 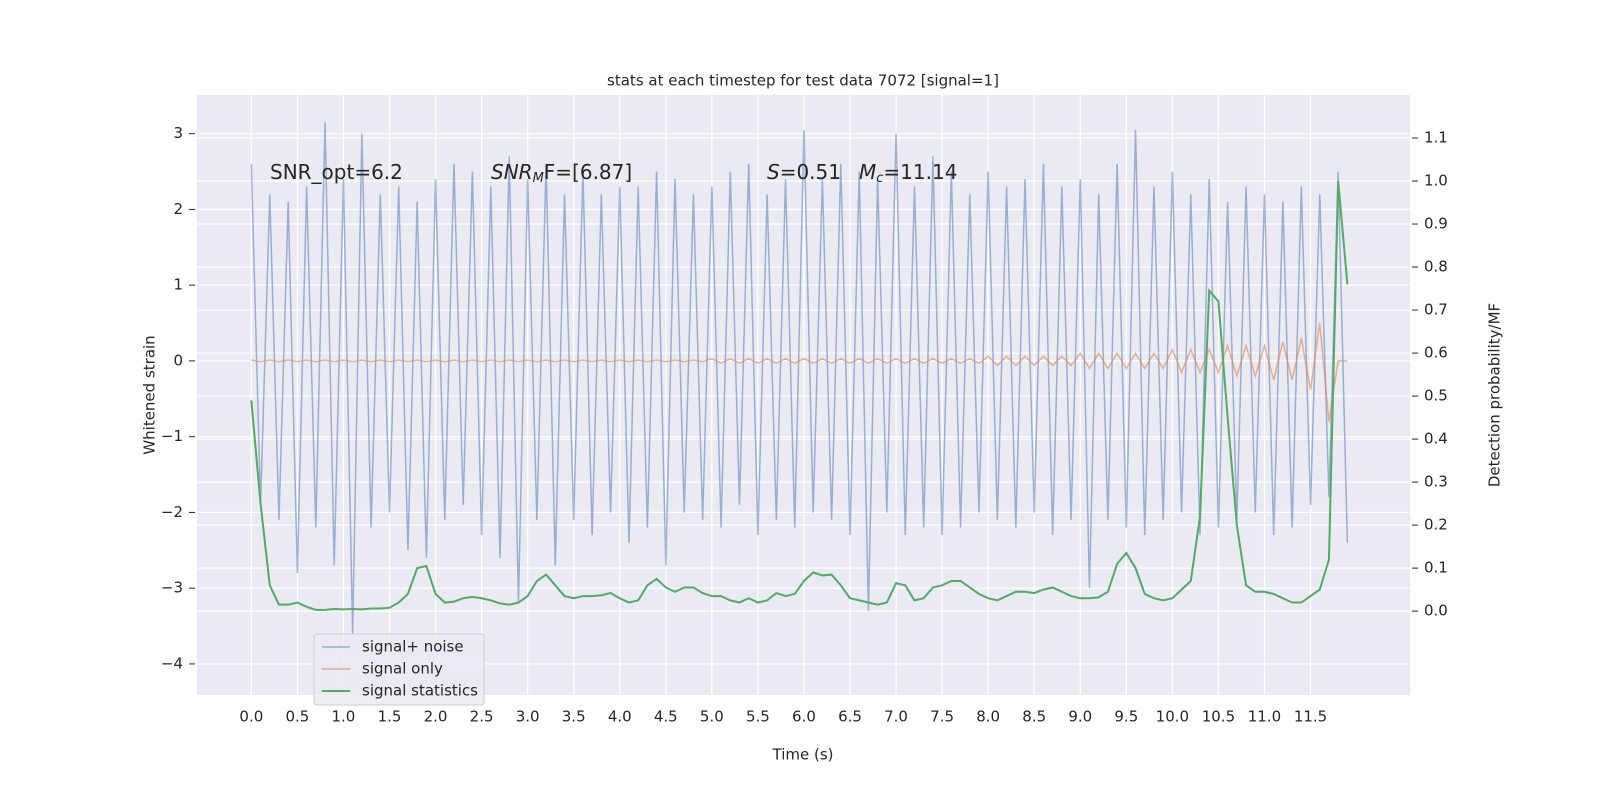 What do you see at coordinates (1436, 138) in the screenshot?
I see `y2-tick-label: 1.1` at bounding box center [1436, 138].